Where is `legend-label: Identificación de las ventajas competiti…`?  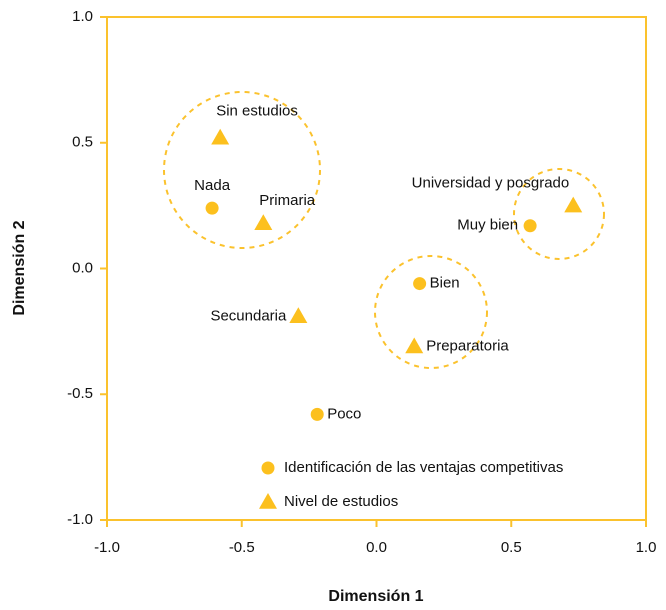 legend-label: Identificación de las ventajas competiti… is located at coordinates (423, 467).